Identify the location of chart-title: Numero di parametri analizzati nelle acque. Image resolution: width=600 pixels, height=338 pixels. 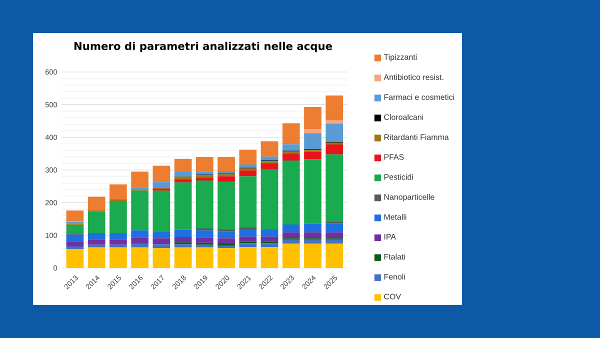
(203, 47).